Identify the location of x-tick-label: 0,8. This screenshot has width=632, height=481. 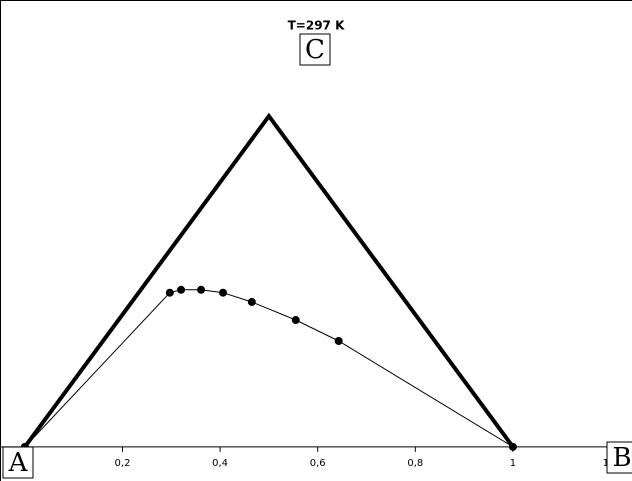
(415, 463).